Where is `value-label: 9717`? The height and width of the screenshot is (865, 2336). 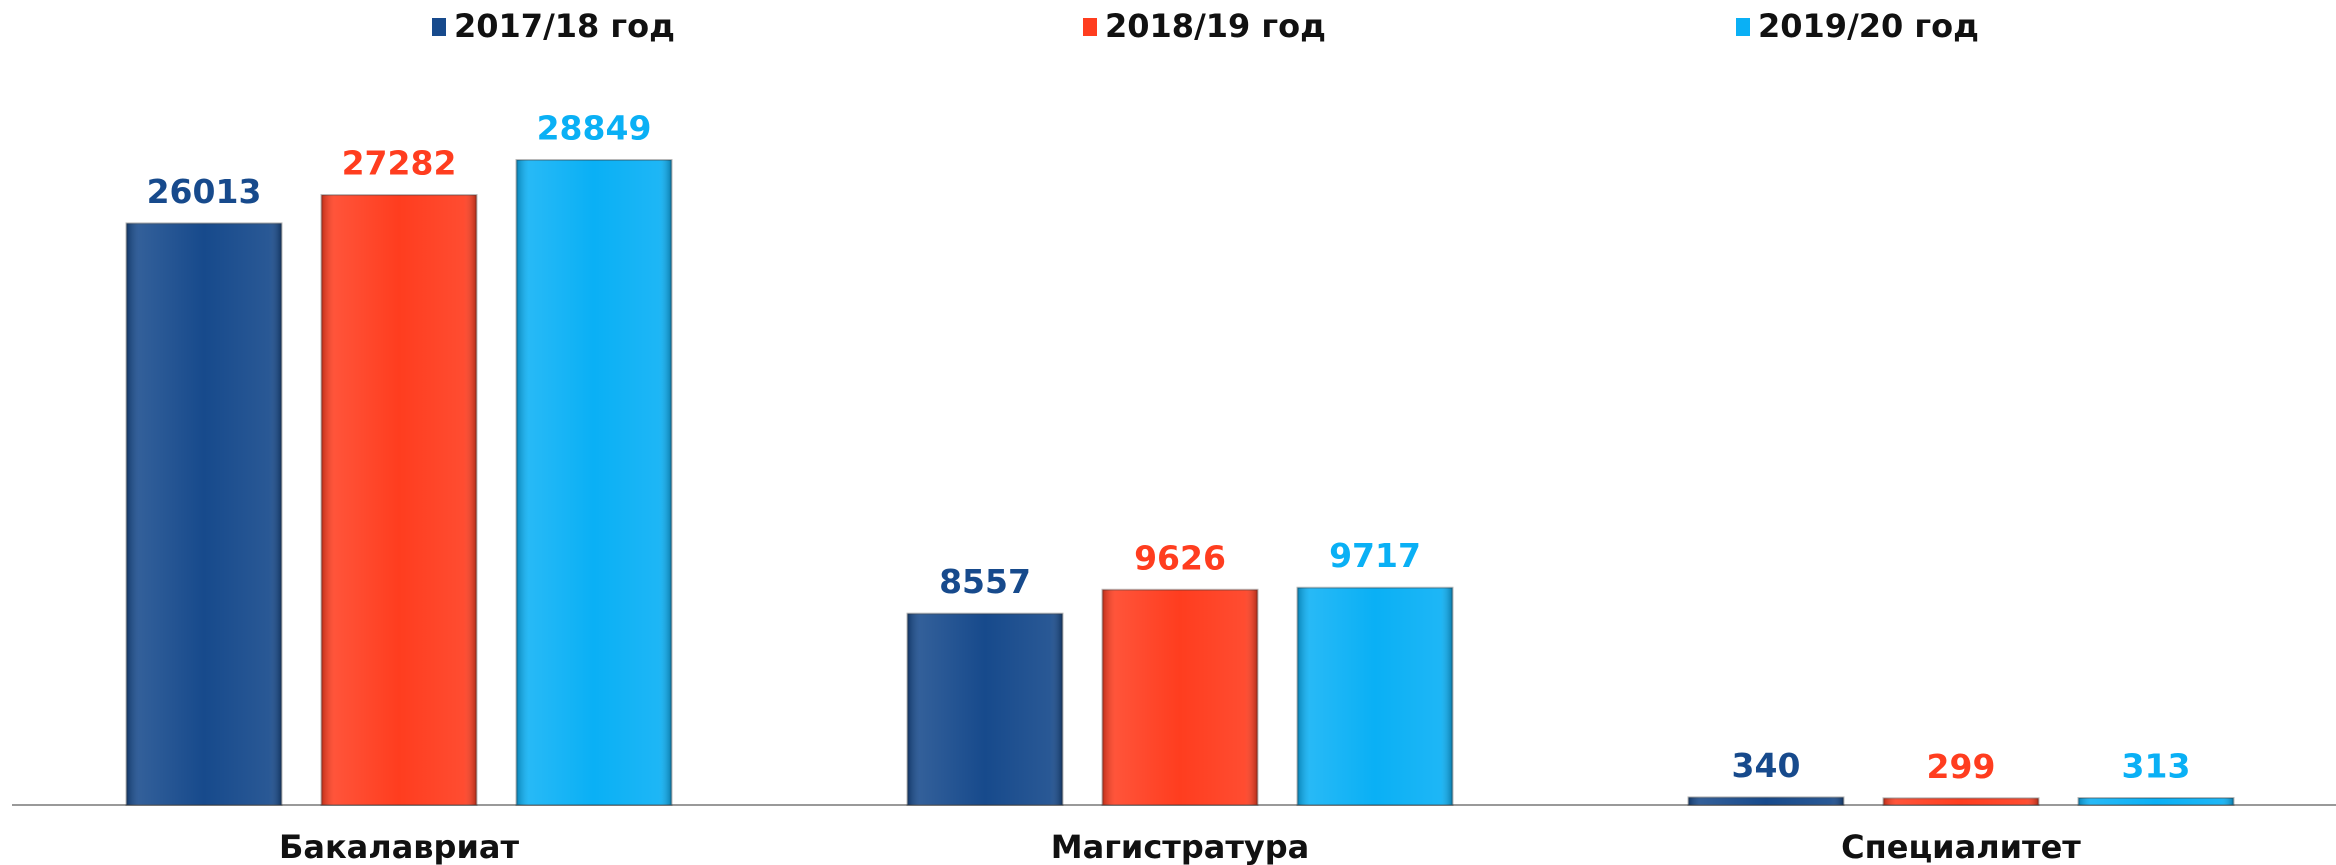 value-label: 9717 is located at coordinates (1375, 555).